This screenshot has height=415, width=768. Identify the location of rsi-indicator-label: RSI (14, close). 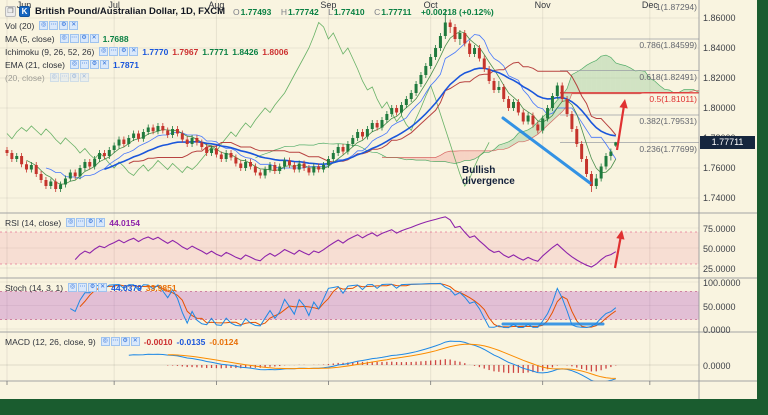
(33, 222).